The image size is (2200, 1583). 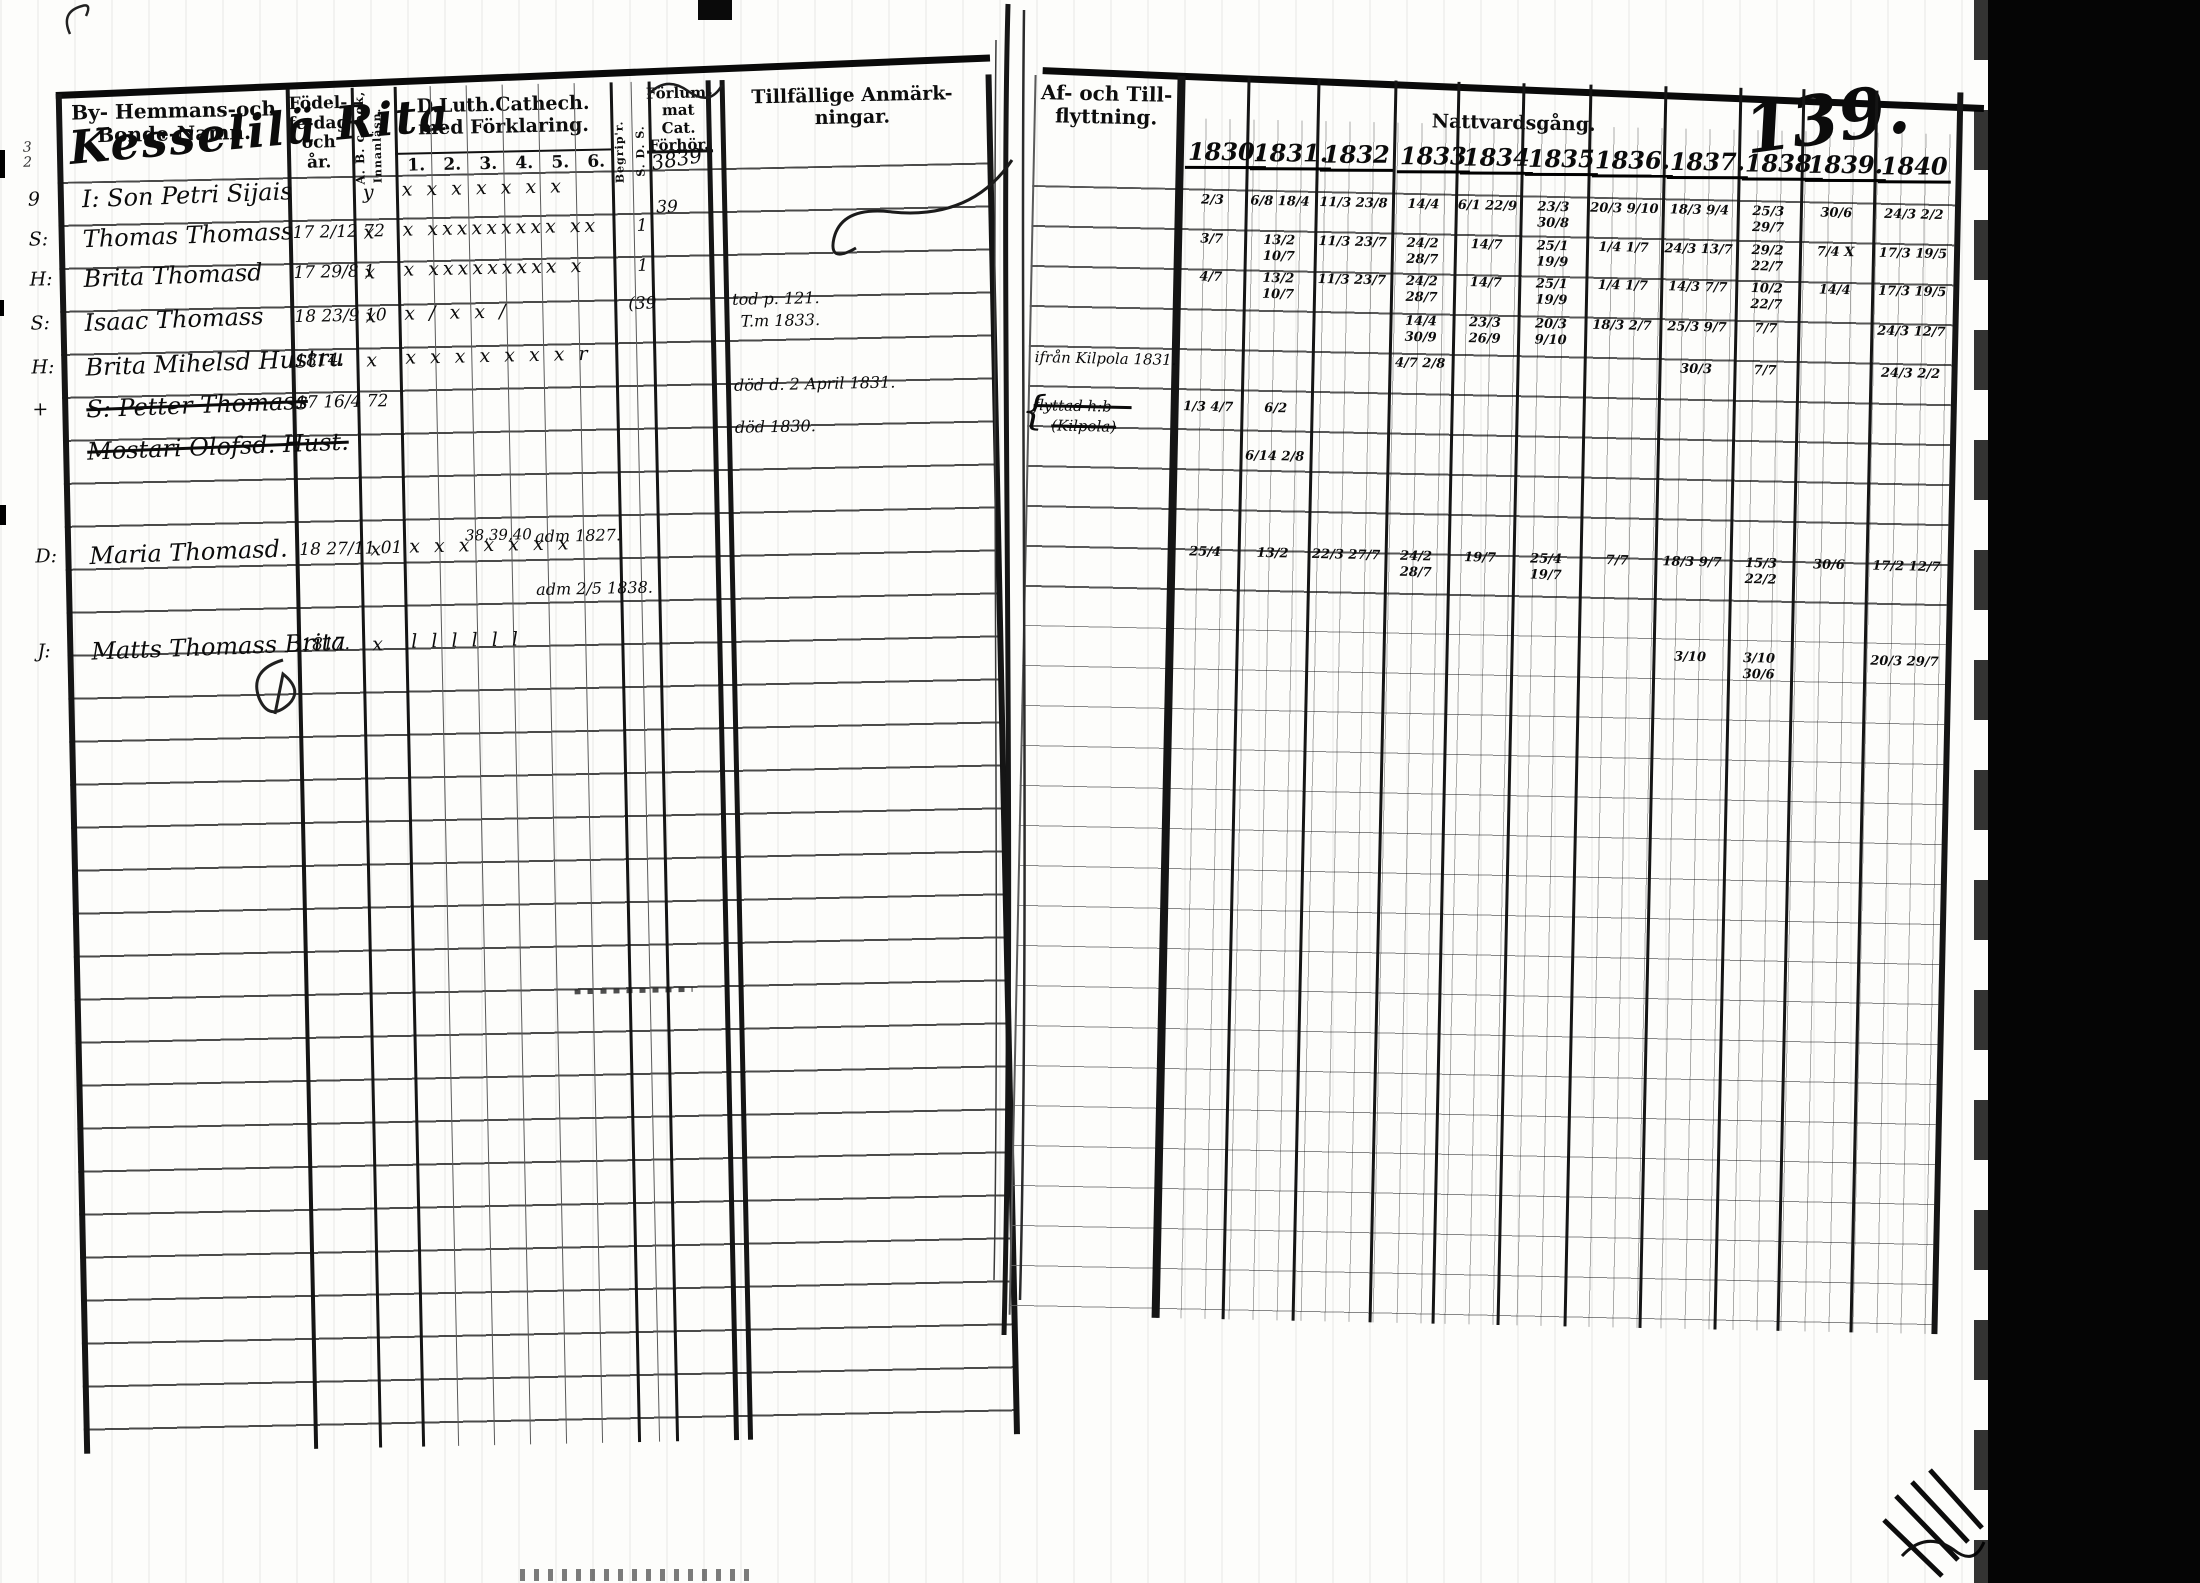 What do you see at coordinates (1622, 325) in the screenshot?
I see `communion-date-cell: 18/3 2/7` at bounding box center [1622, 325].